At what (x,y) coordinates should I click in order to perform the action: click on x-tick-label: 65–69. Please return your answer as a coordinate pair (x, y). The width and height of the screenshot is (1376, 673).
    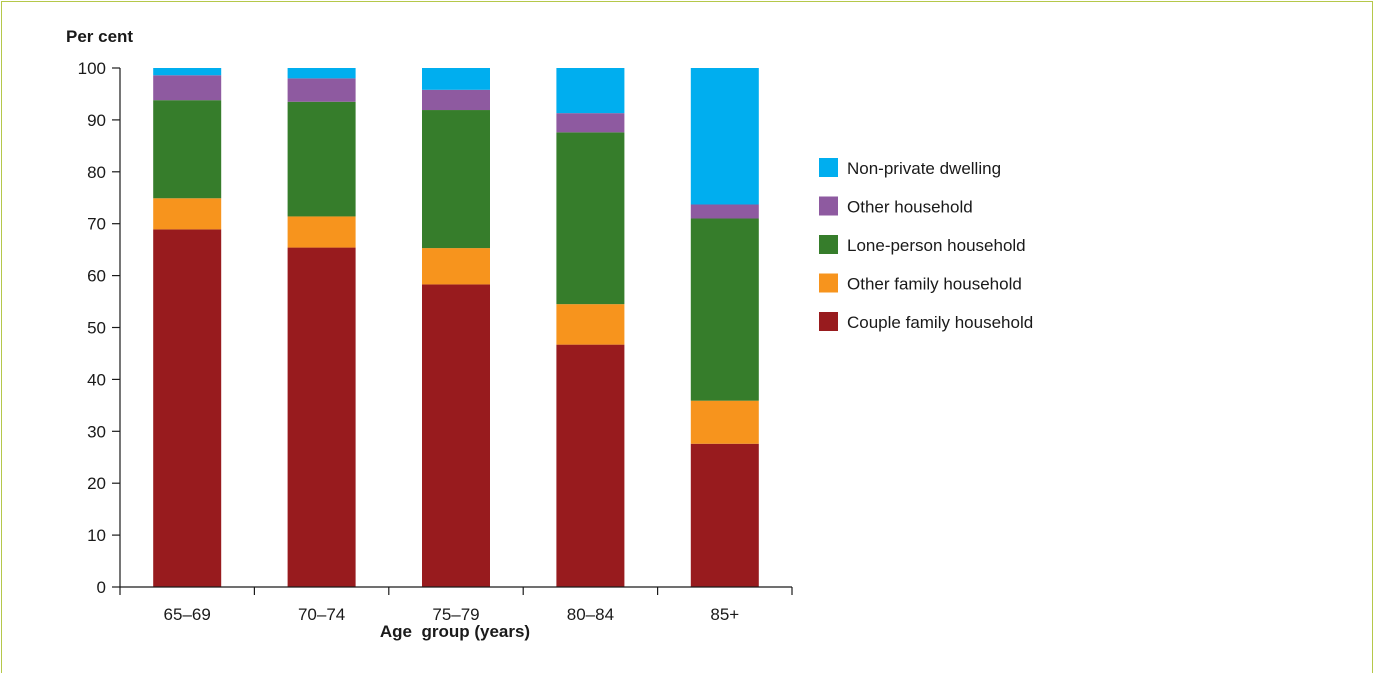
    Looking at the image, I should click on (187, 614).